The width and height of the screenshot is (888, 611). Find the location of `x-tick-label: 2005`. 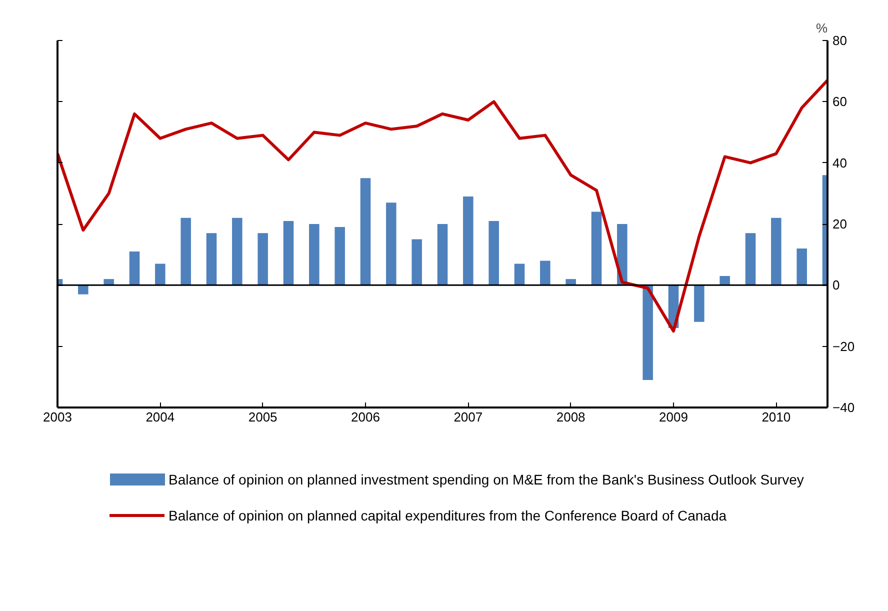

x-tick-label: 2005 is located at coordinates (263, 417).